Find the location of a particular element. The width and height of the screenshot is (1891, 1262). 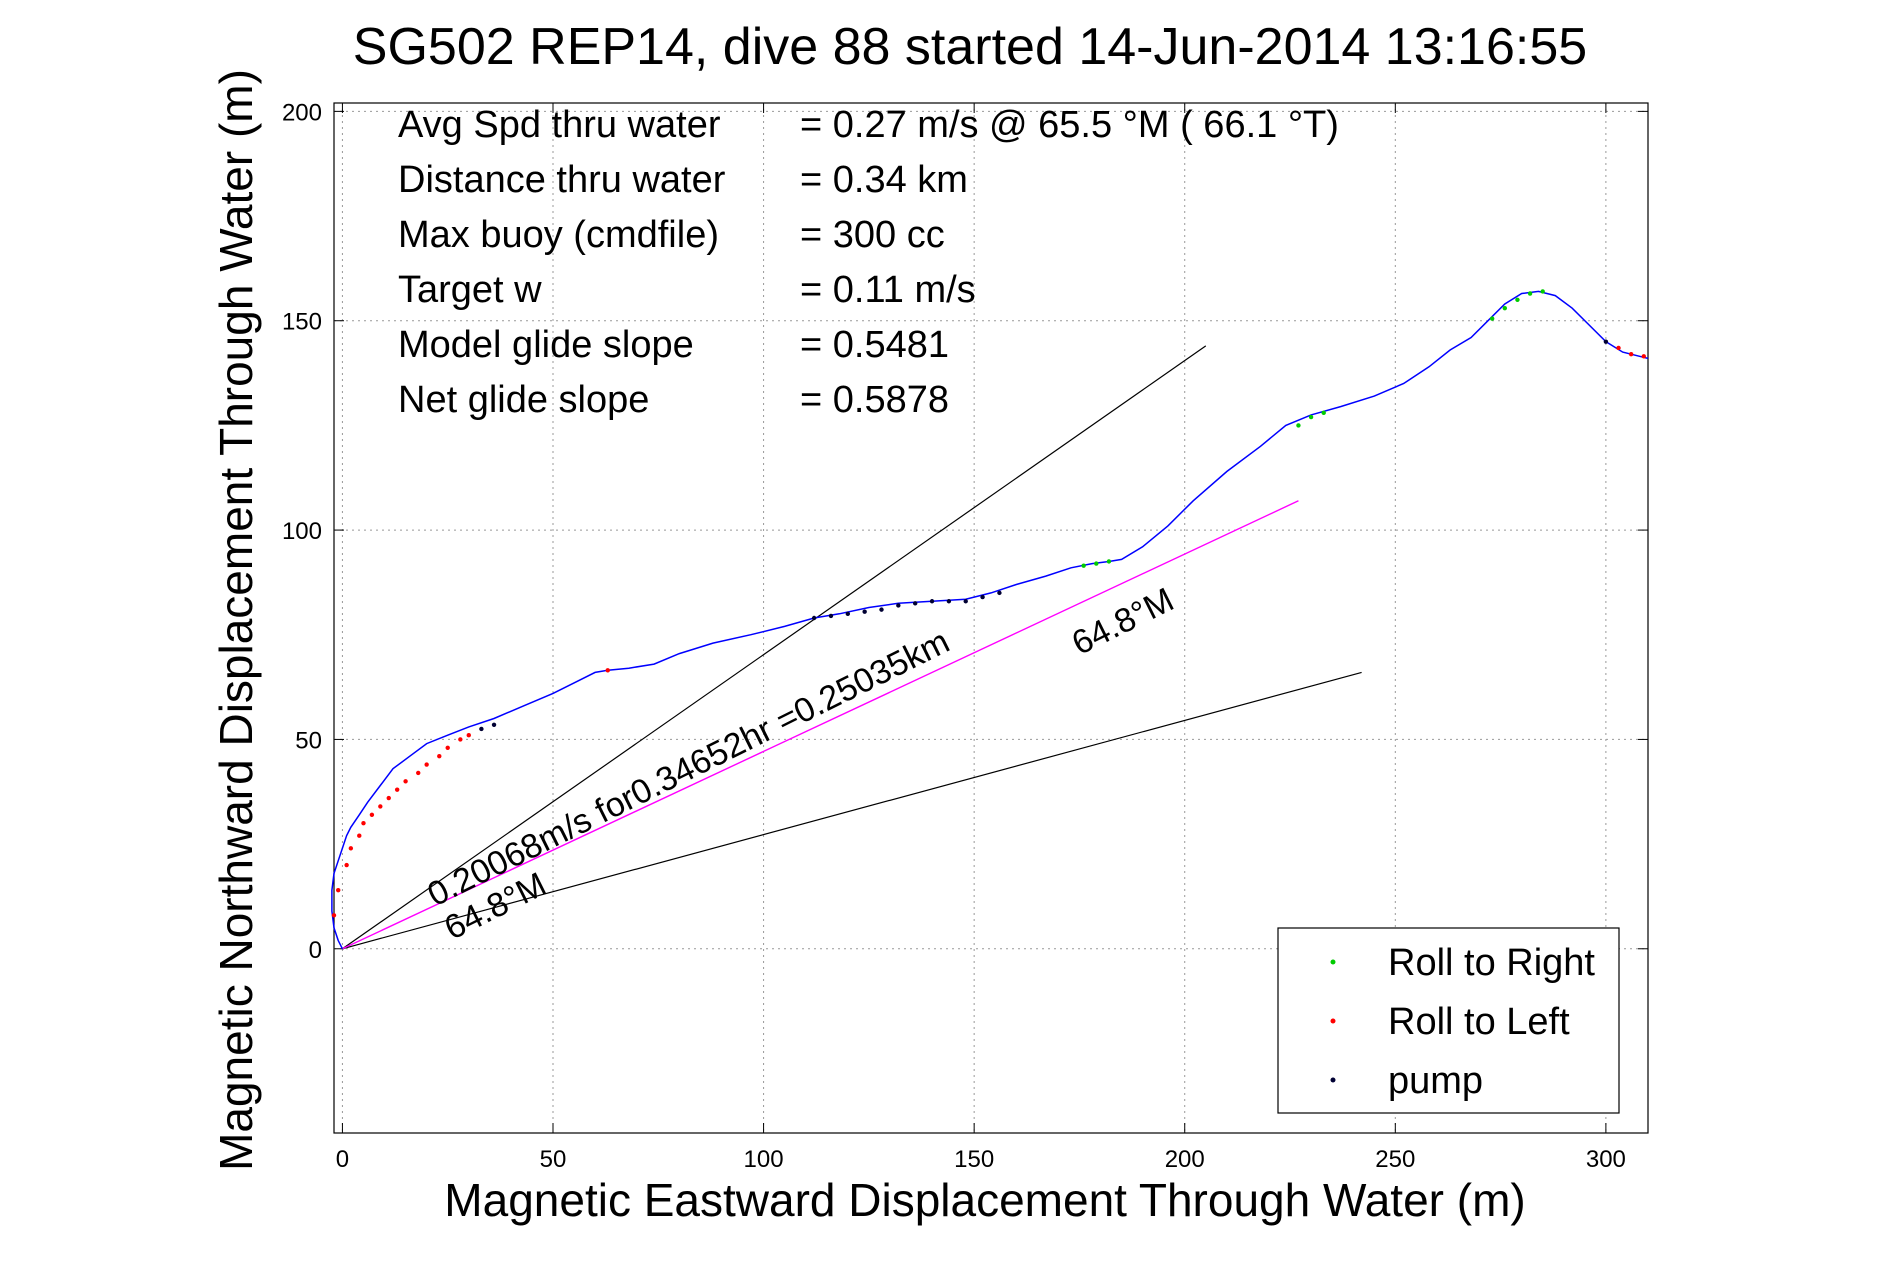

stat-value: = 300 cc is located at coordinates (872, 235).